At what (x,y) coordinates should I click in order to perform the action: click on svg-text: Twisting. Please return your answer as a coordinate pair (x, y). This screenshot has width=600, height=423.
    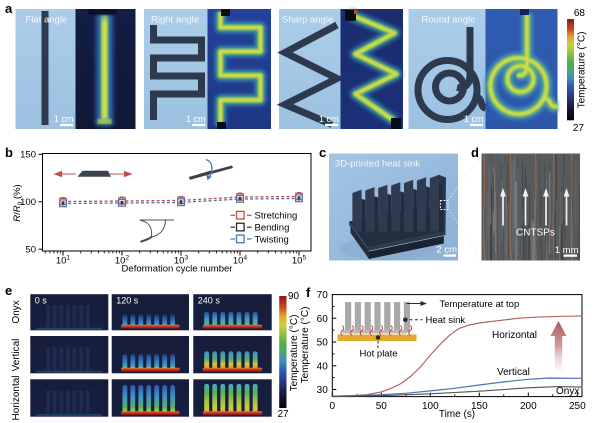
    Looking at the image, I should click on (272, 239).